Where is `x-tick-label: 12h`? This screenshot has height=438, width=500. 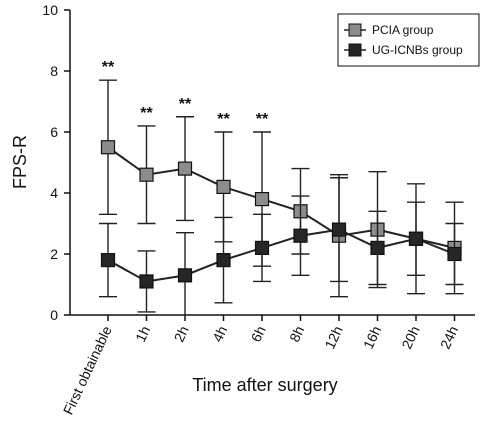
x-tick-label: 12h is located at coordinates (333, 338).